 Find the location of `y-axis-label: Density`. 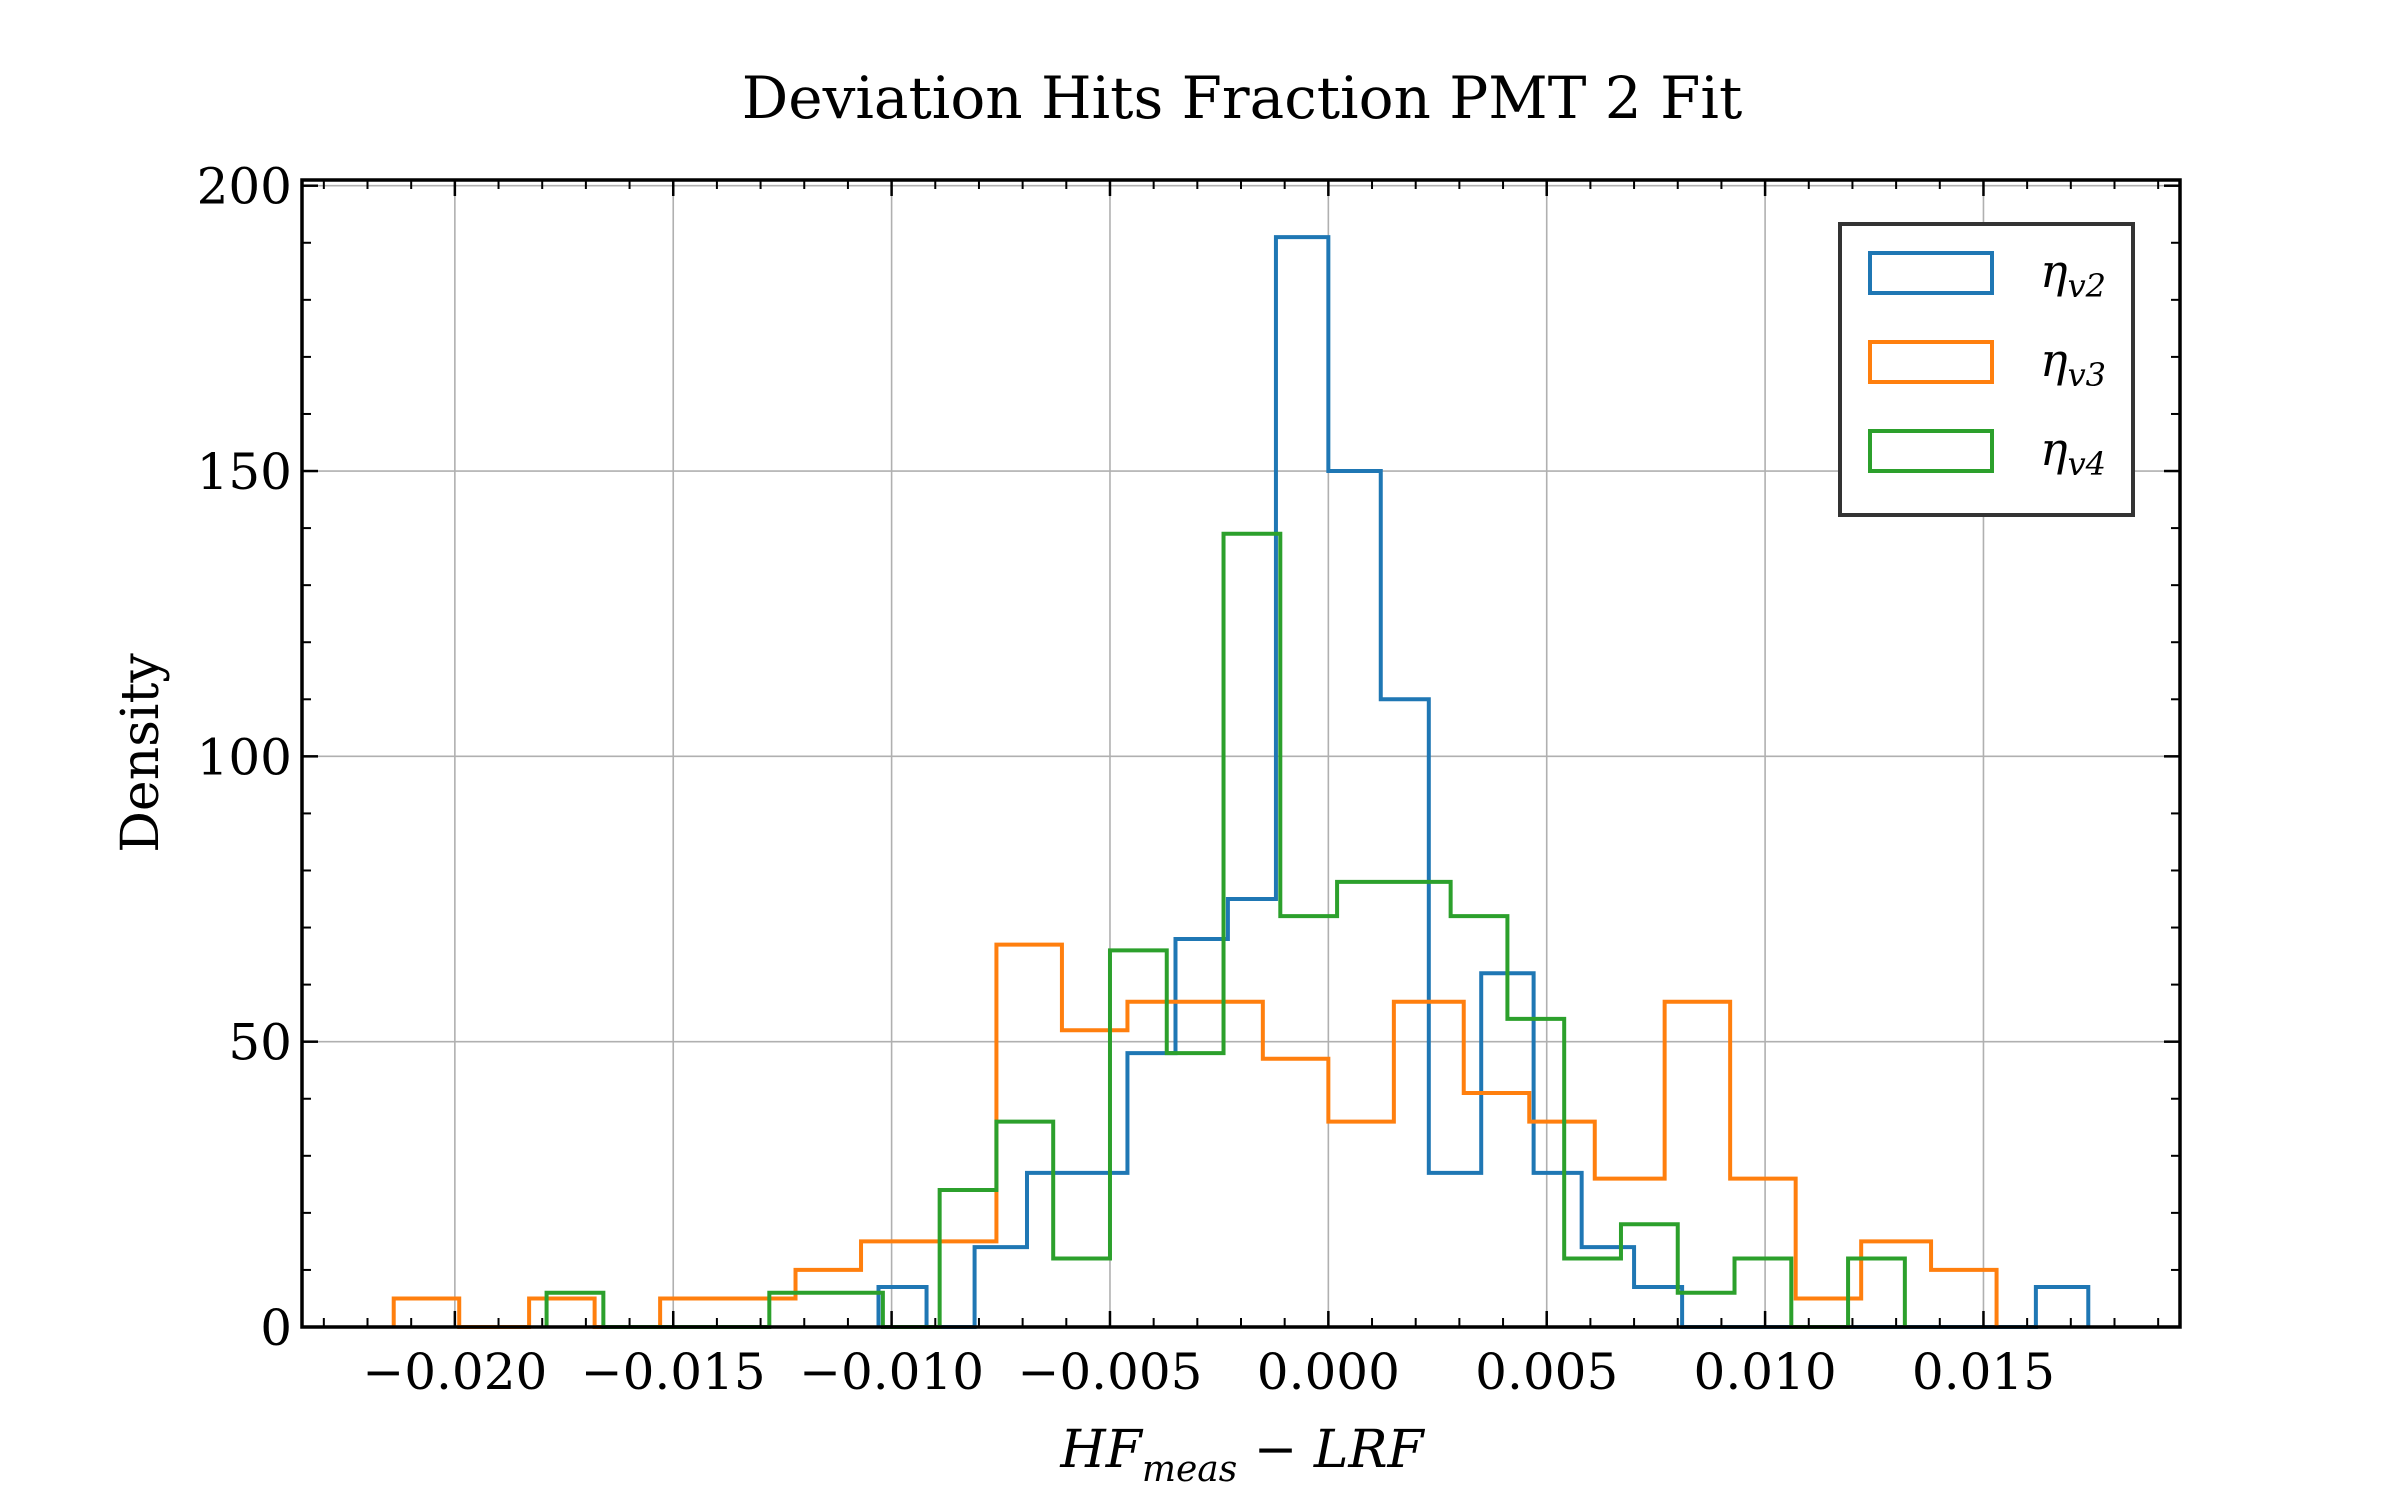

y-axis-label: Density is located at coordinates (141, 753).